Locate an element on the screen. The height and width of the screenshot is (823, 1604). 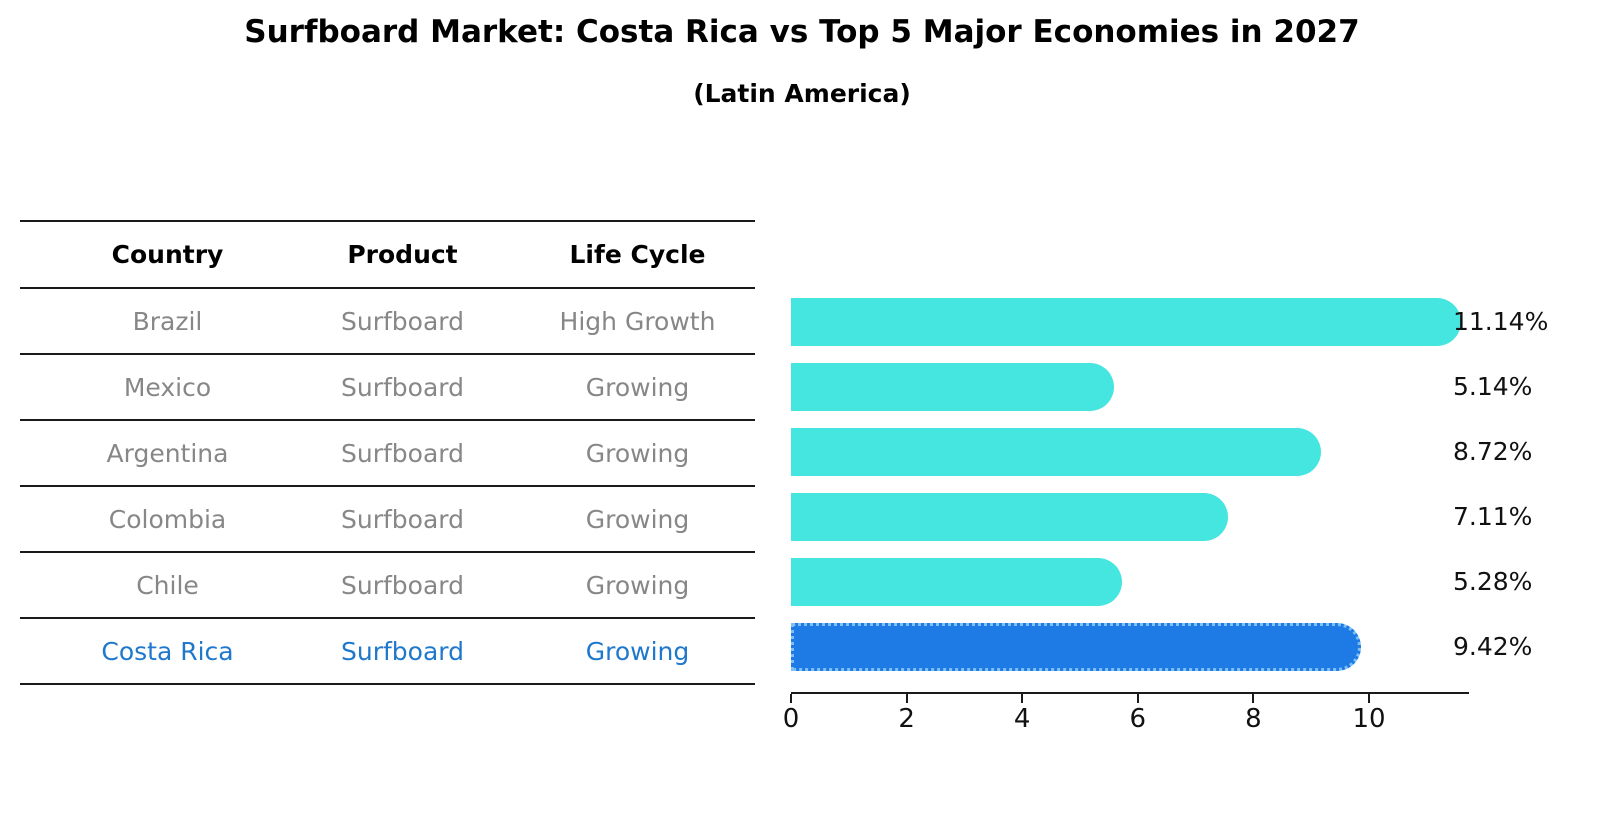
table-row: Chile Surfboard Growing is located at coordinates (387, 586).